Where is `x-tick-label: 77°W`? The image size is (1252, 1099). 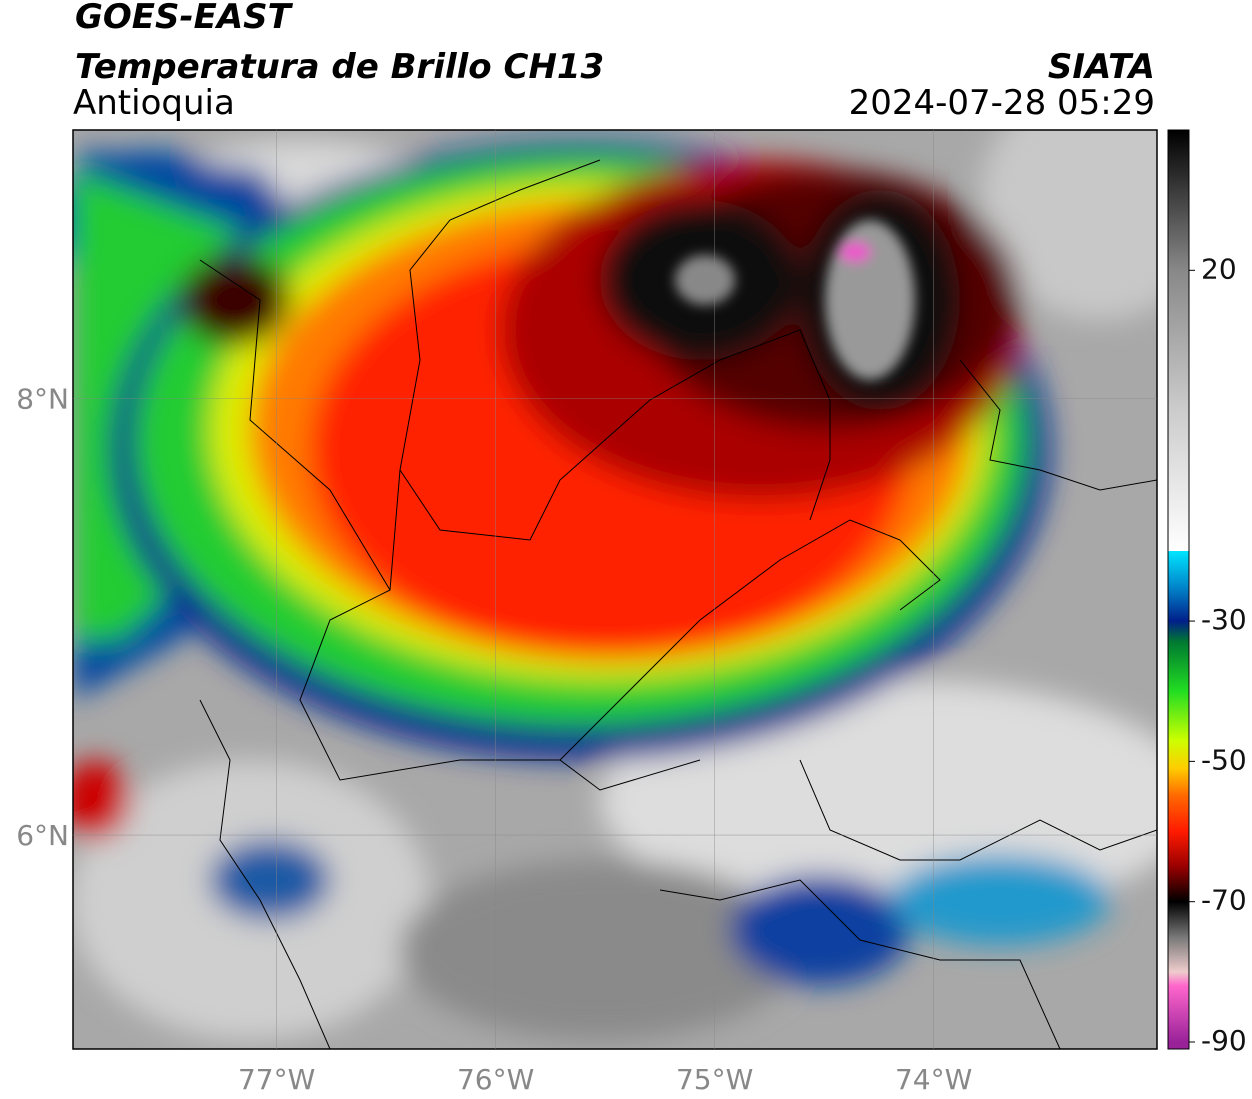 x-tick-label: 77°W is located at coordinates (276, 1079).